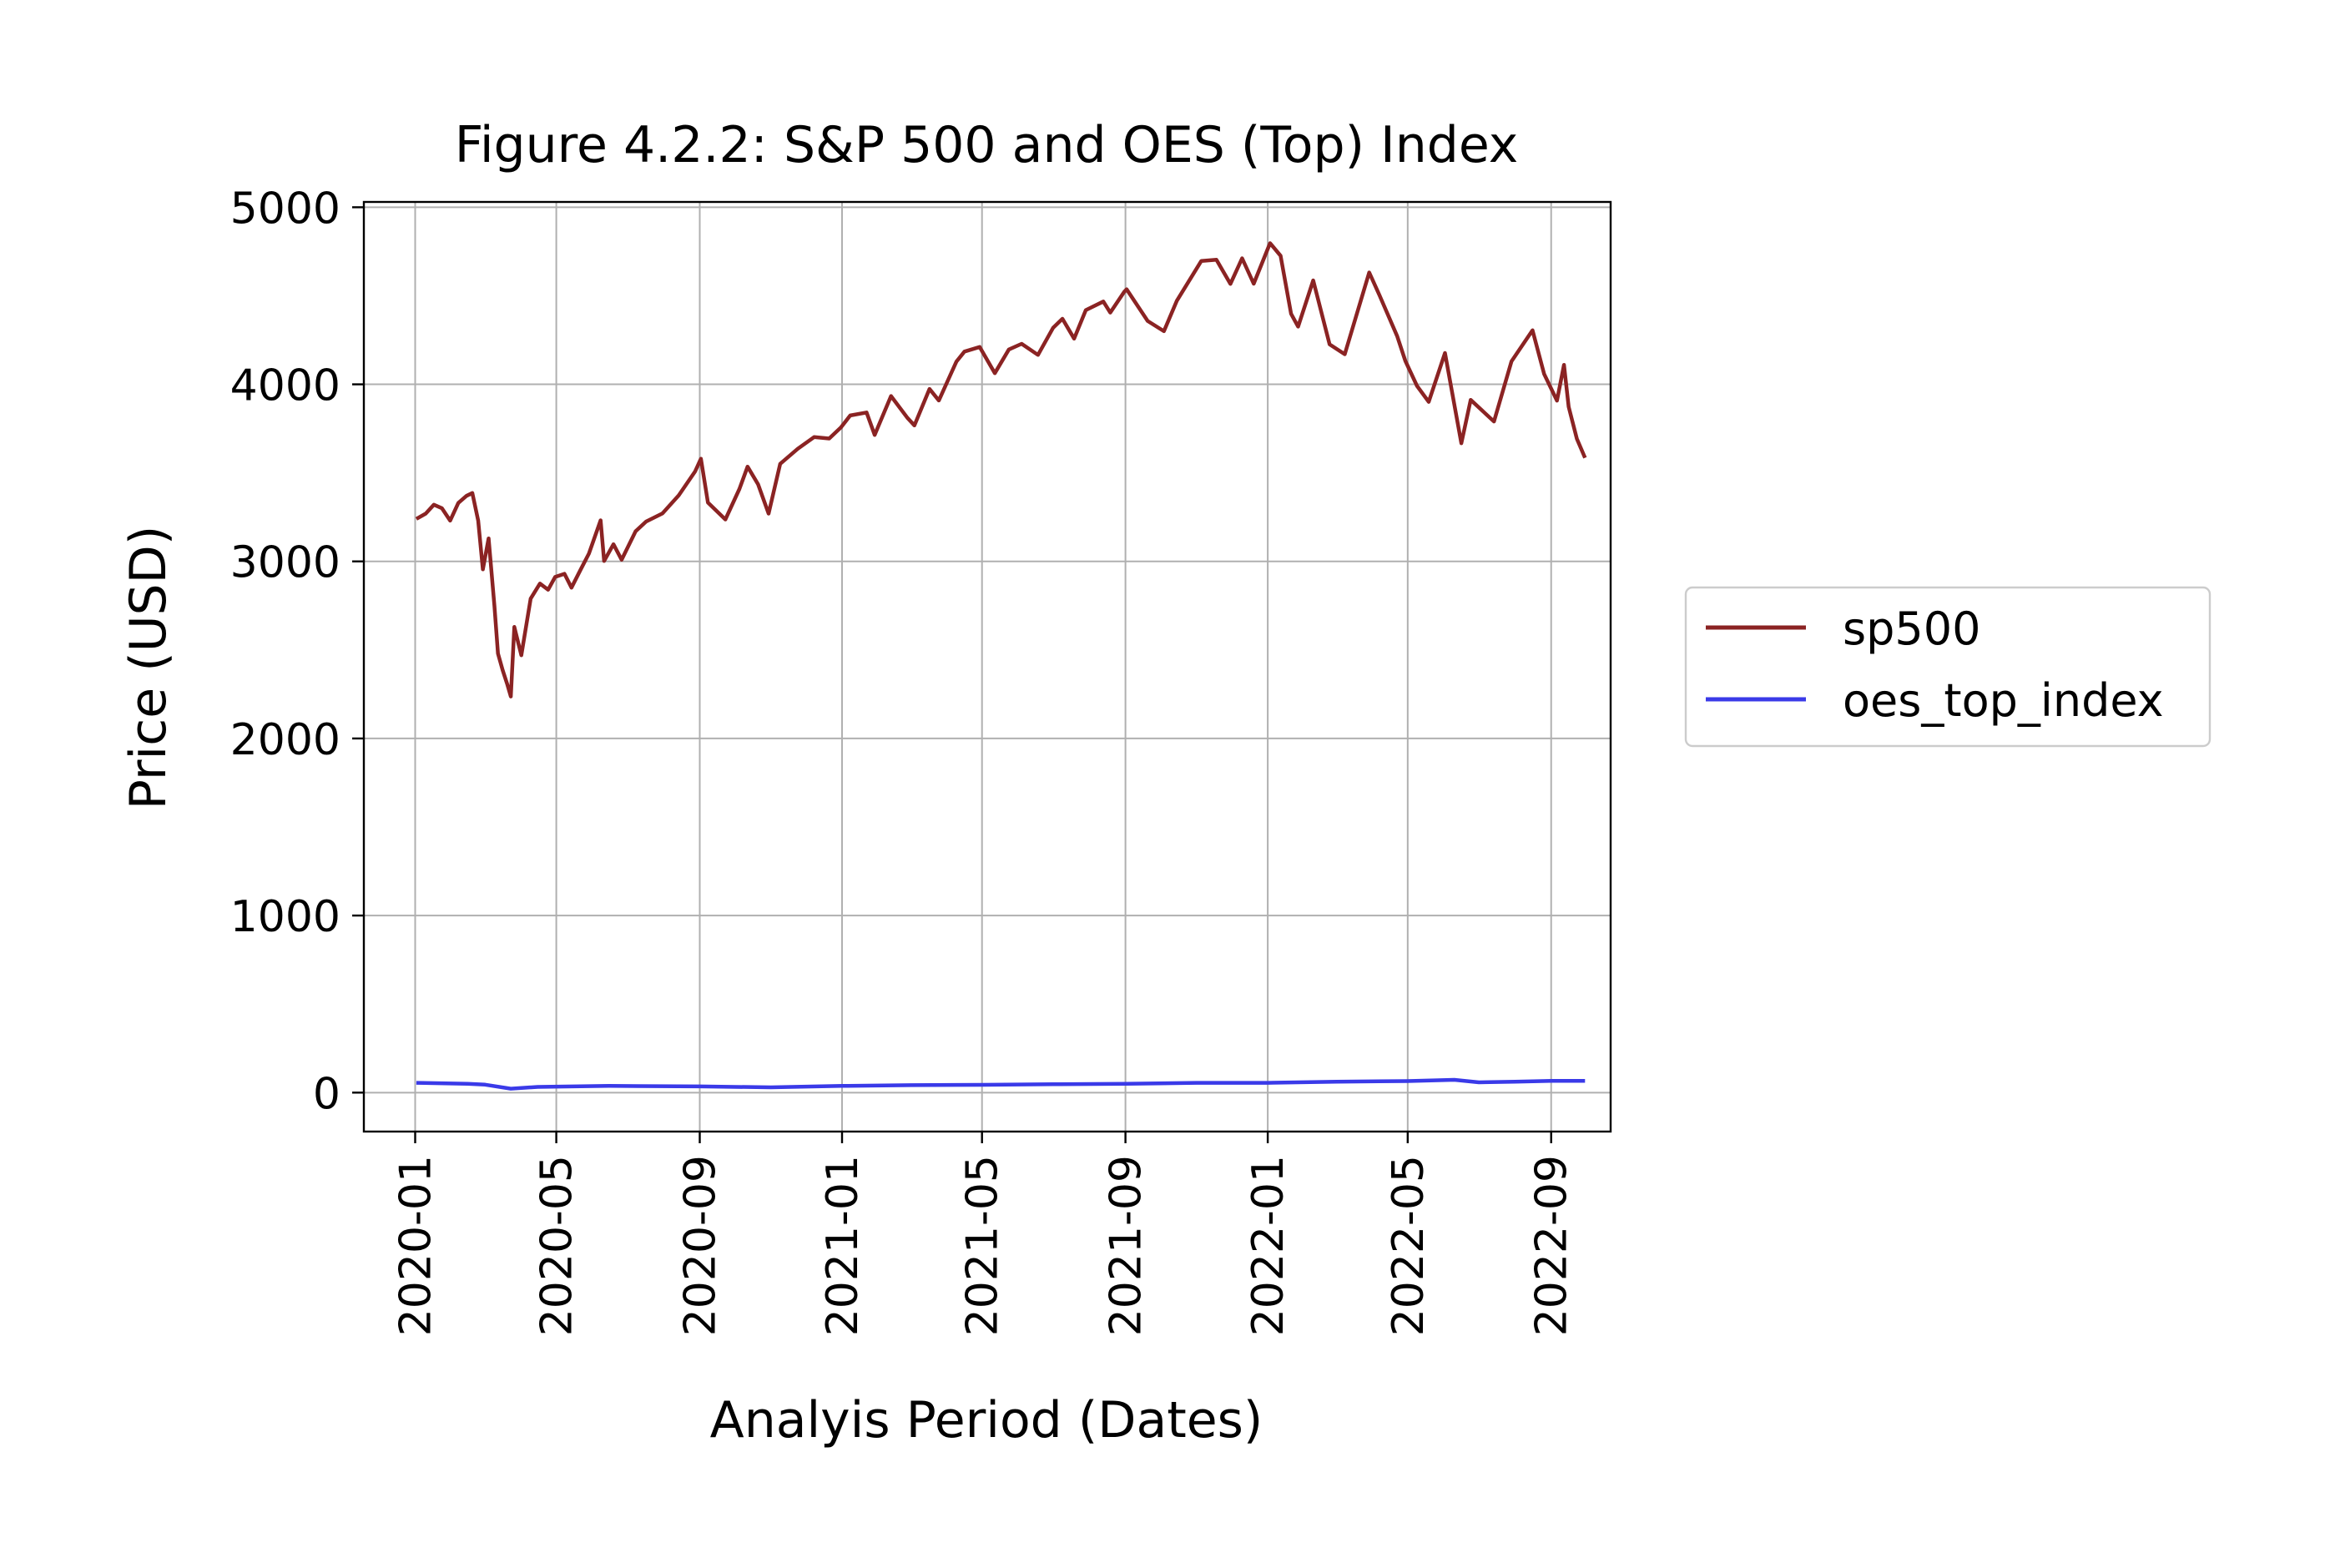 Image resolution: width=2325 pixels, height=1568 pixels. What do you see at coordinates (843, 1245) in the screenshot?
I see `x-tick-label: 2021-01` at bounding box center [843, 1245].